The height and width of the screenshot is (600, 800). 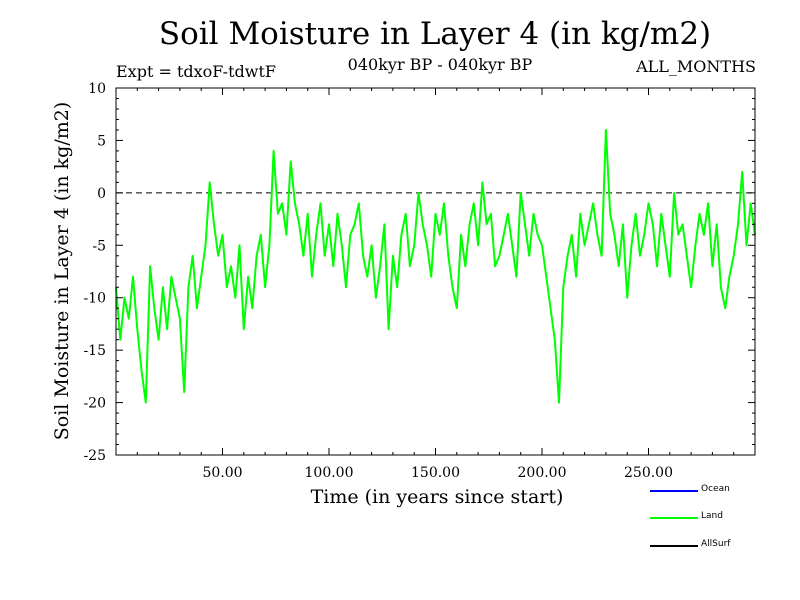 What do you see at coordinates (94, 351) in the screenshot?
I see `y-tick-label: -15` at bounding box center [94, 351].